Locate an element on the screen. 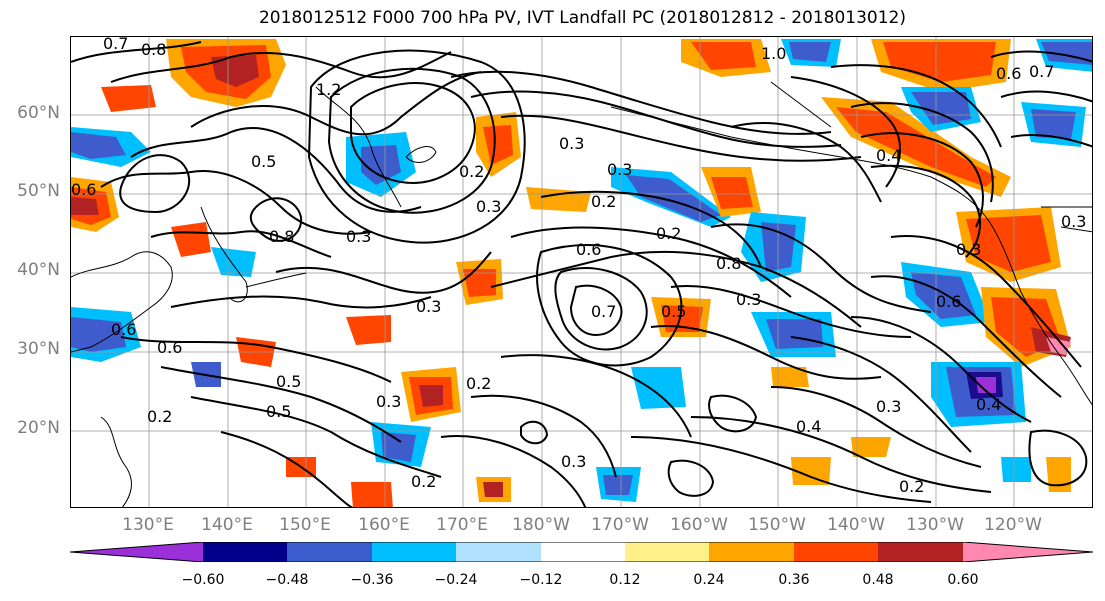 The height and width of the screenshot is (601, 1105). lon-label-120w: 120°W is located at coordinates (1013, 525).